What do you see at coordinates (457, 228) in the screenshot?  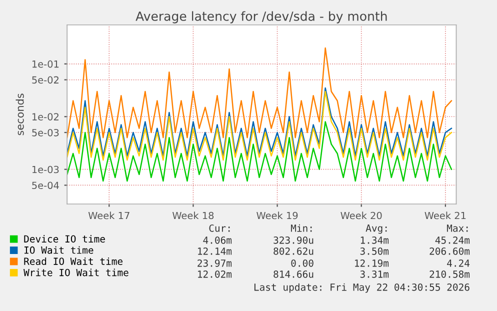 I see `text: Max:` at bounding box center [457, 228].